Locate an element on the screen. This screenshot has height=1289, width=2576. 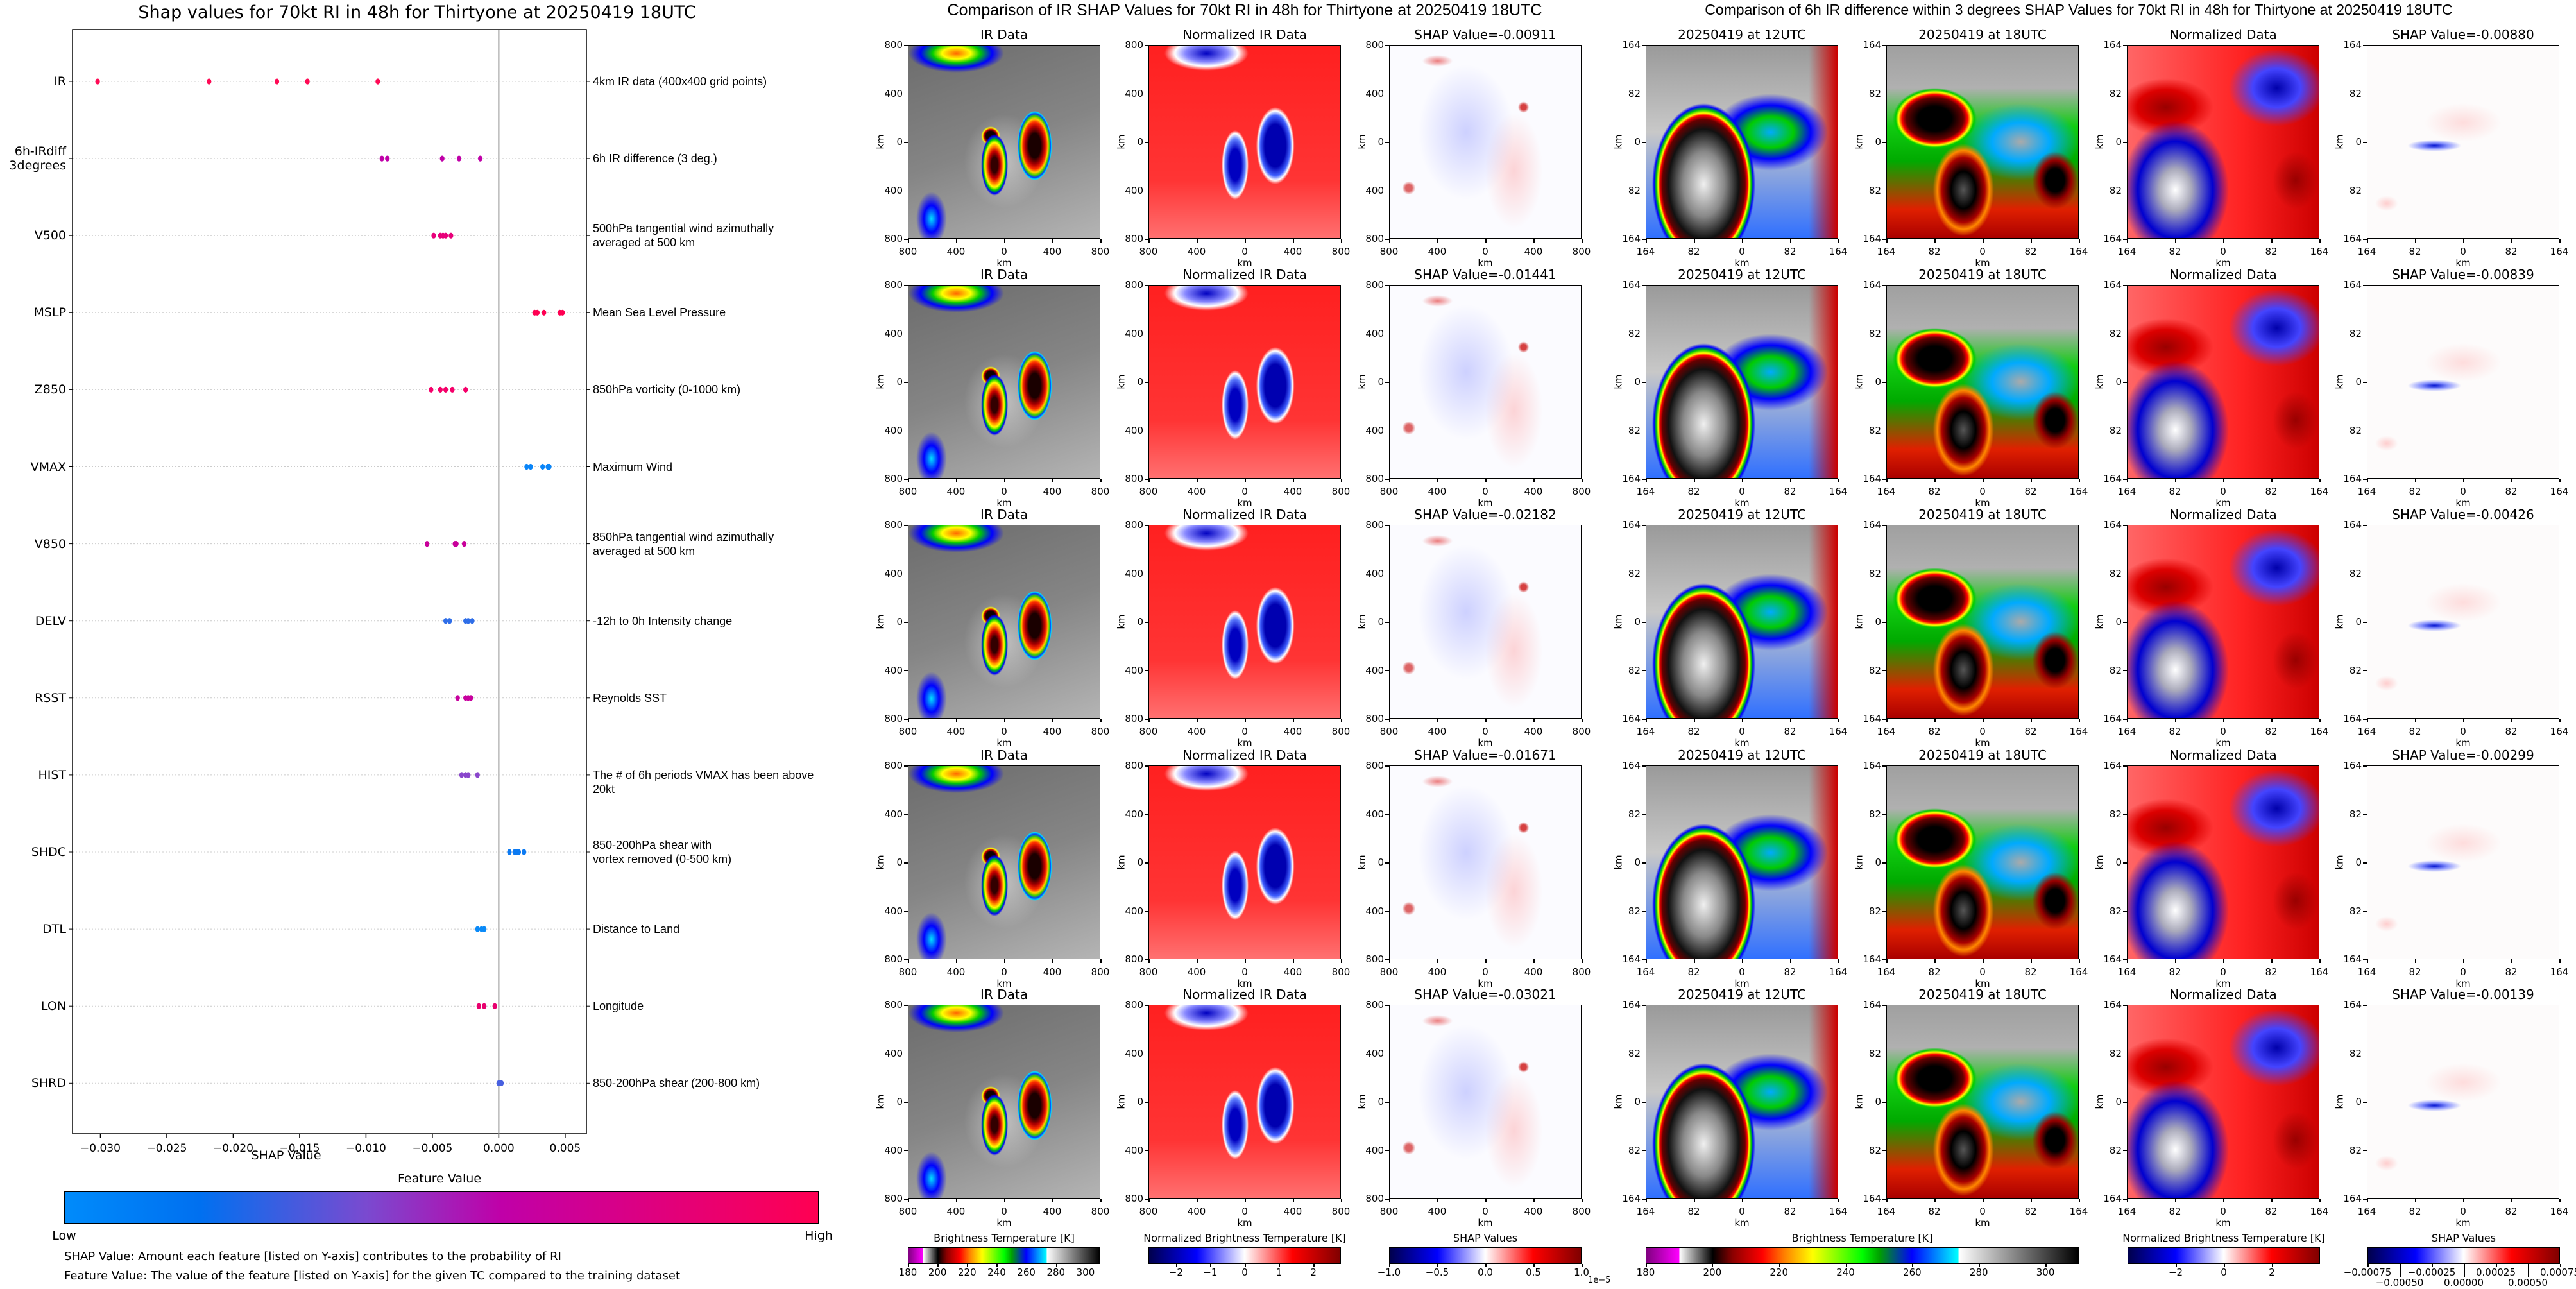
image-panel is located at coordinates (1244, 382).